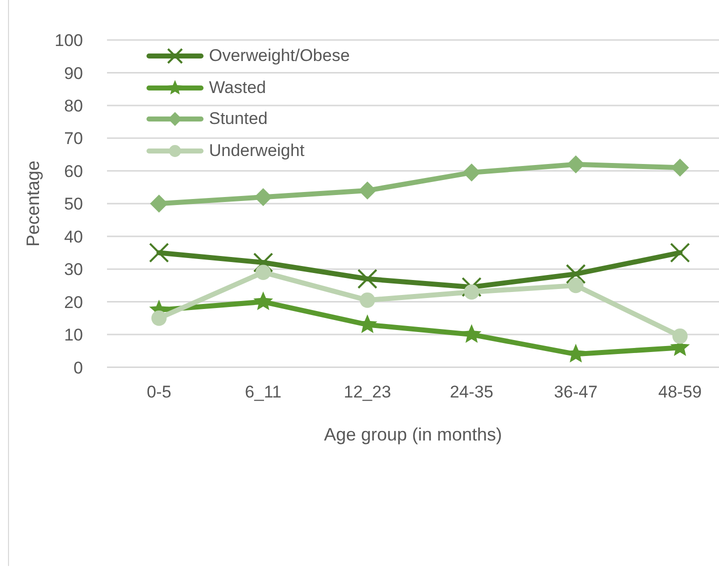 This screenshot has width=719, height=578. I want to click on y-tick-label: 0, so click(78, 368).